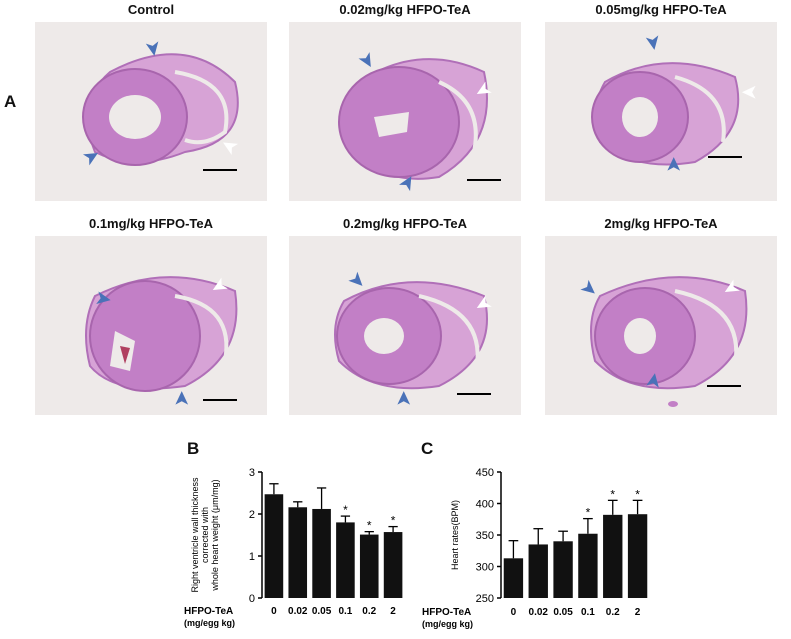  Describe the element at coordinates (404, 223) in the screenshot. I see `image-title-0-2: 0.2mg/kg HFPO-TeA` at that location.